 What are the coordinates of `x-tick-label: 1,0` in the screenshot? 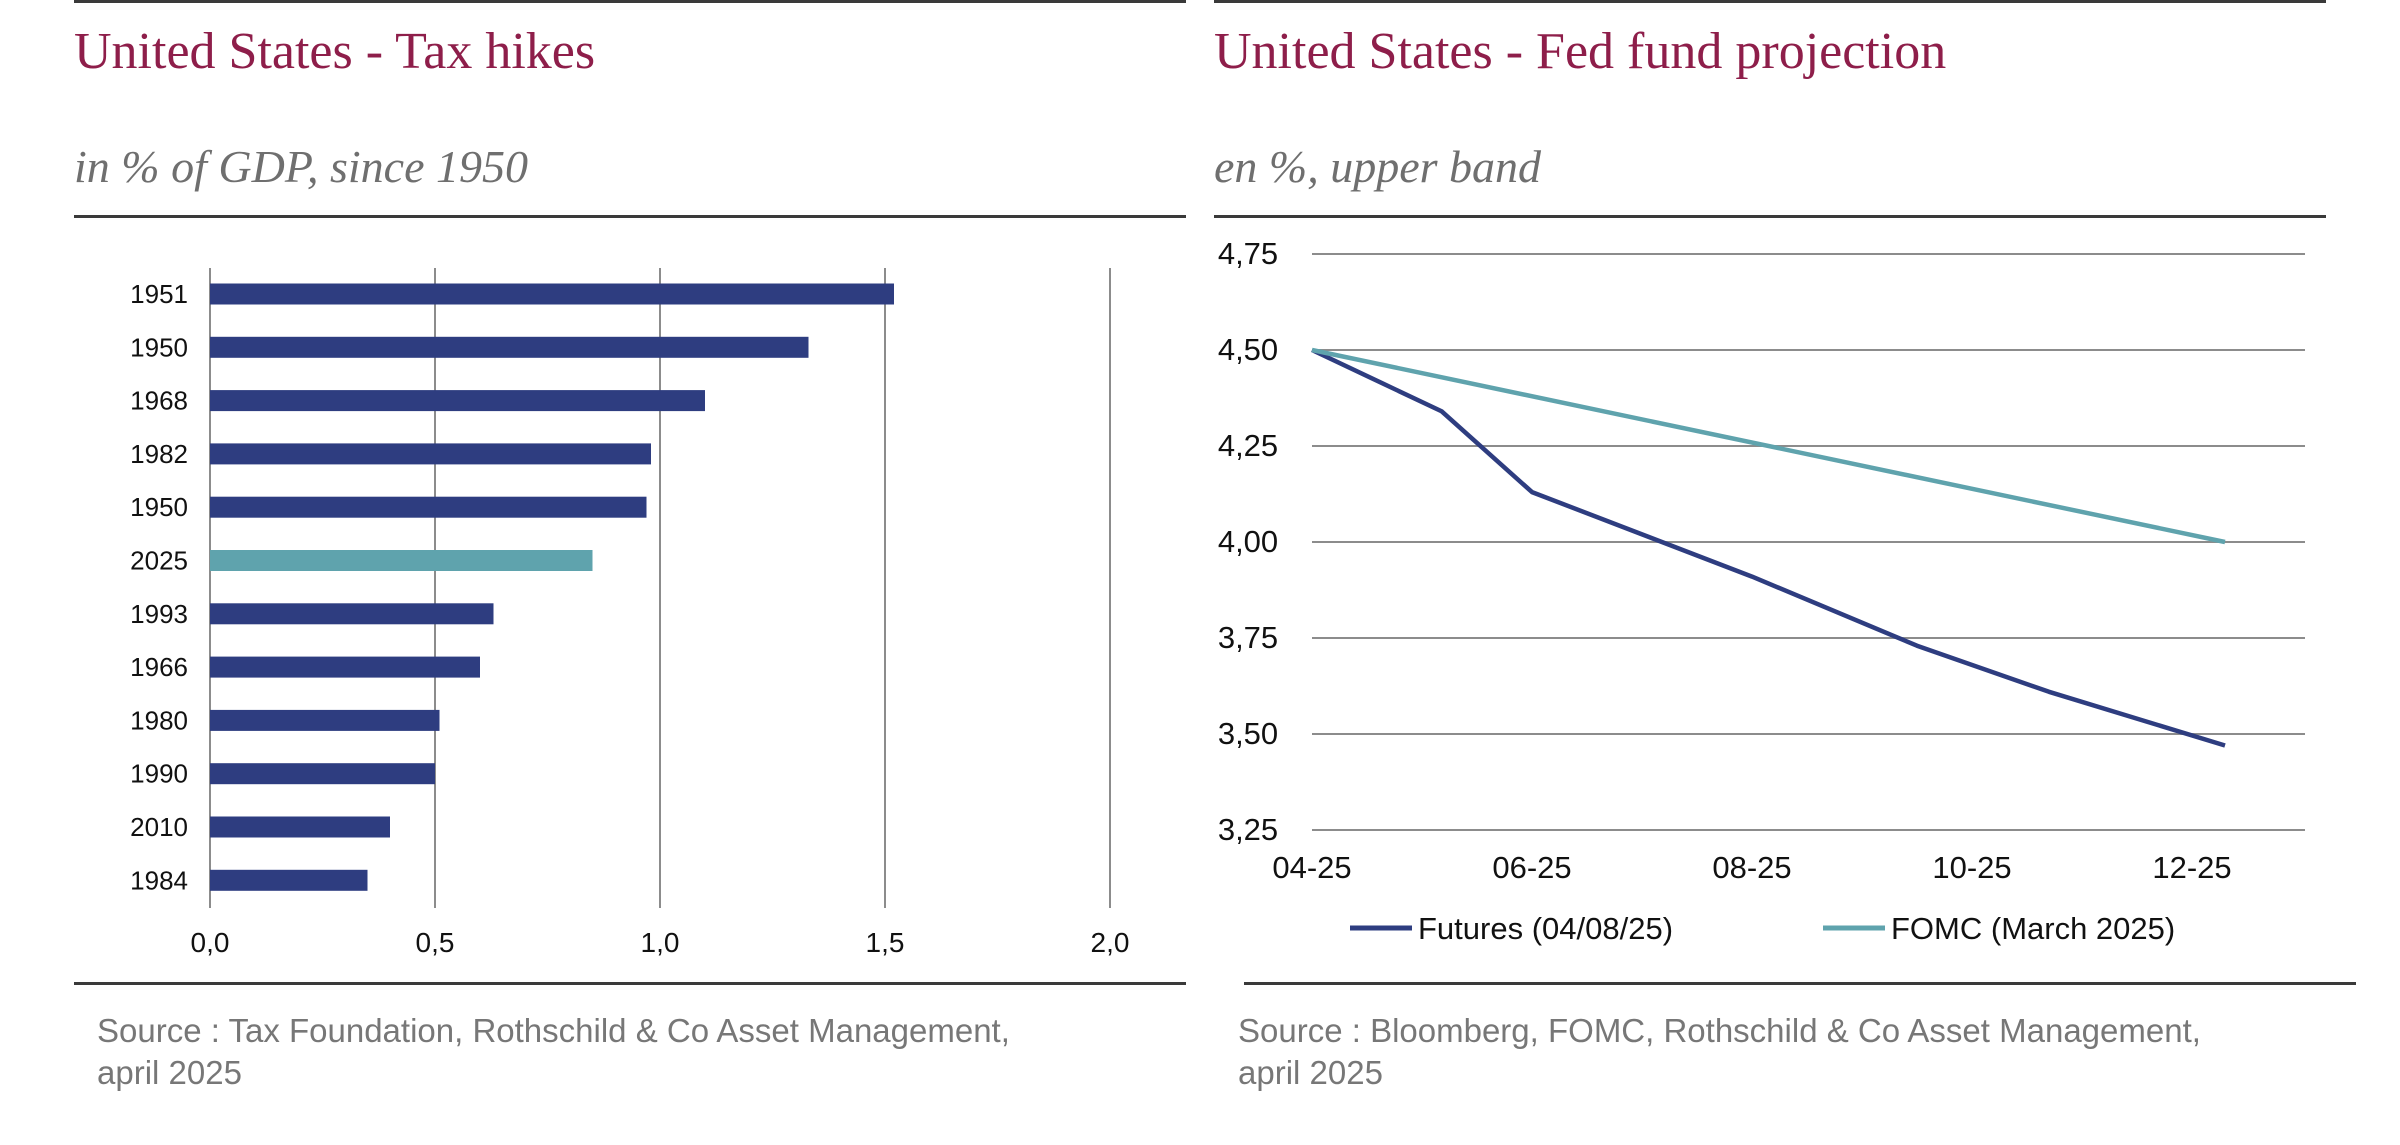 It's located at (660, 942).